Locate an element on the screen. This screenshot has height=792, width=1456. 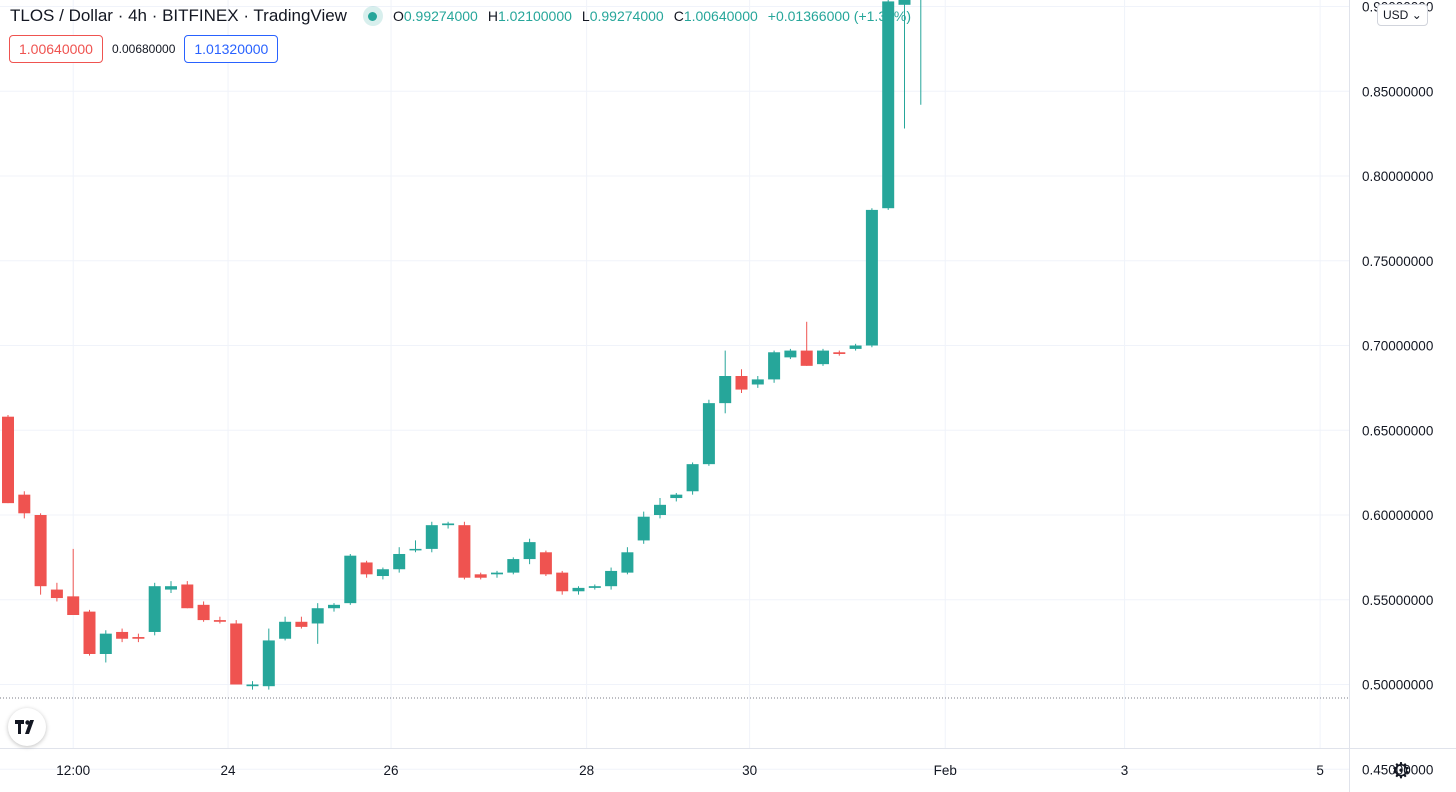
close-value: 1.00640000 is located at coordinates (720, 16).